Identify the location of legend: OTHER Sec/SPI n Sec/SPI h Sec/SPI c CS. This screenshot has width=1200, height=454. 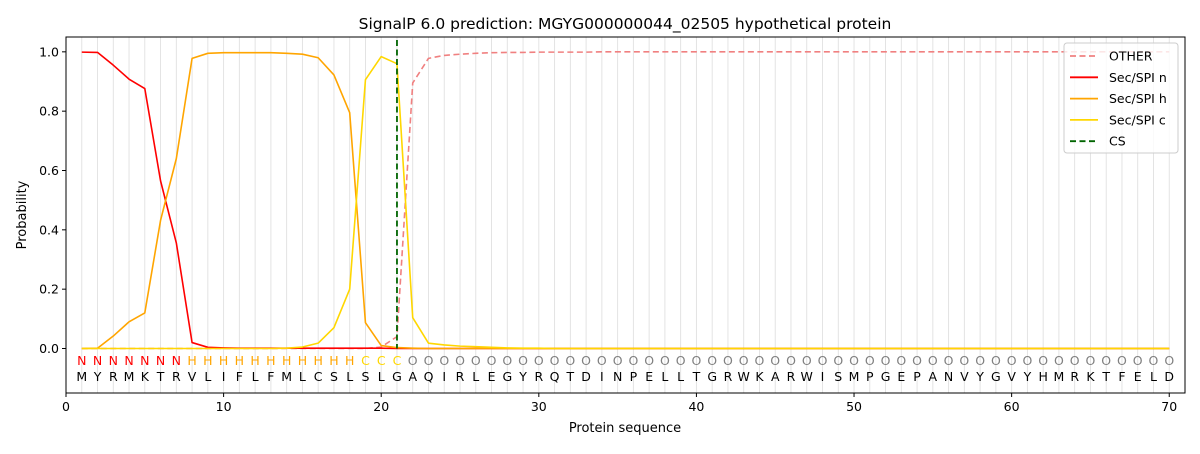
(1121, 98).